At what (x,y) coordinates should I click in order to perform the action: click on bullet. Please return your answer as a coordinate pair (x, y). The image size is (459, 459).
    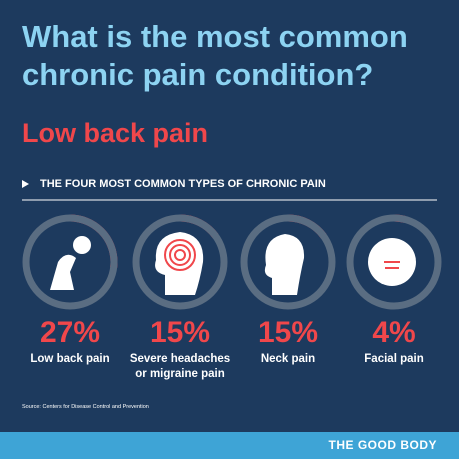
    Looking at the image, I should click on (25, 184).